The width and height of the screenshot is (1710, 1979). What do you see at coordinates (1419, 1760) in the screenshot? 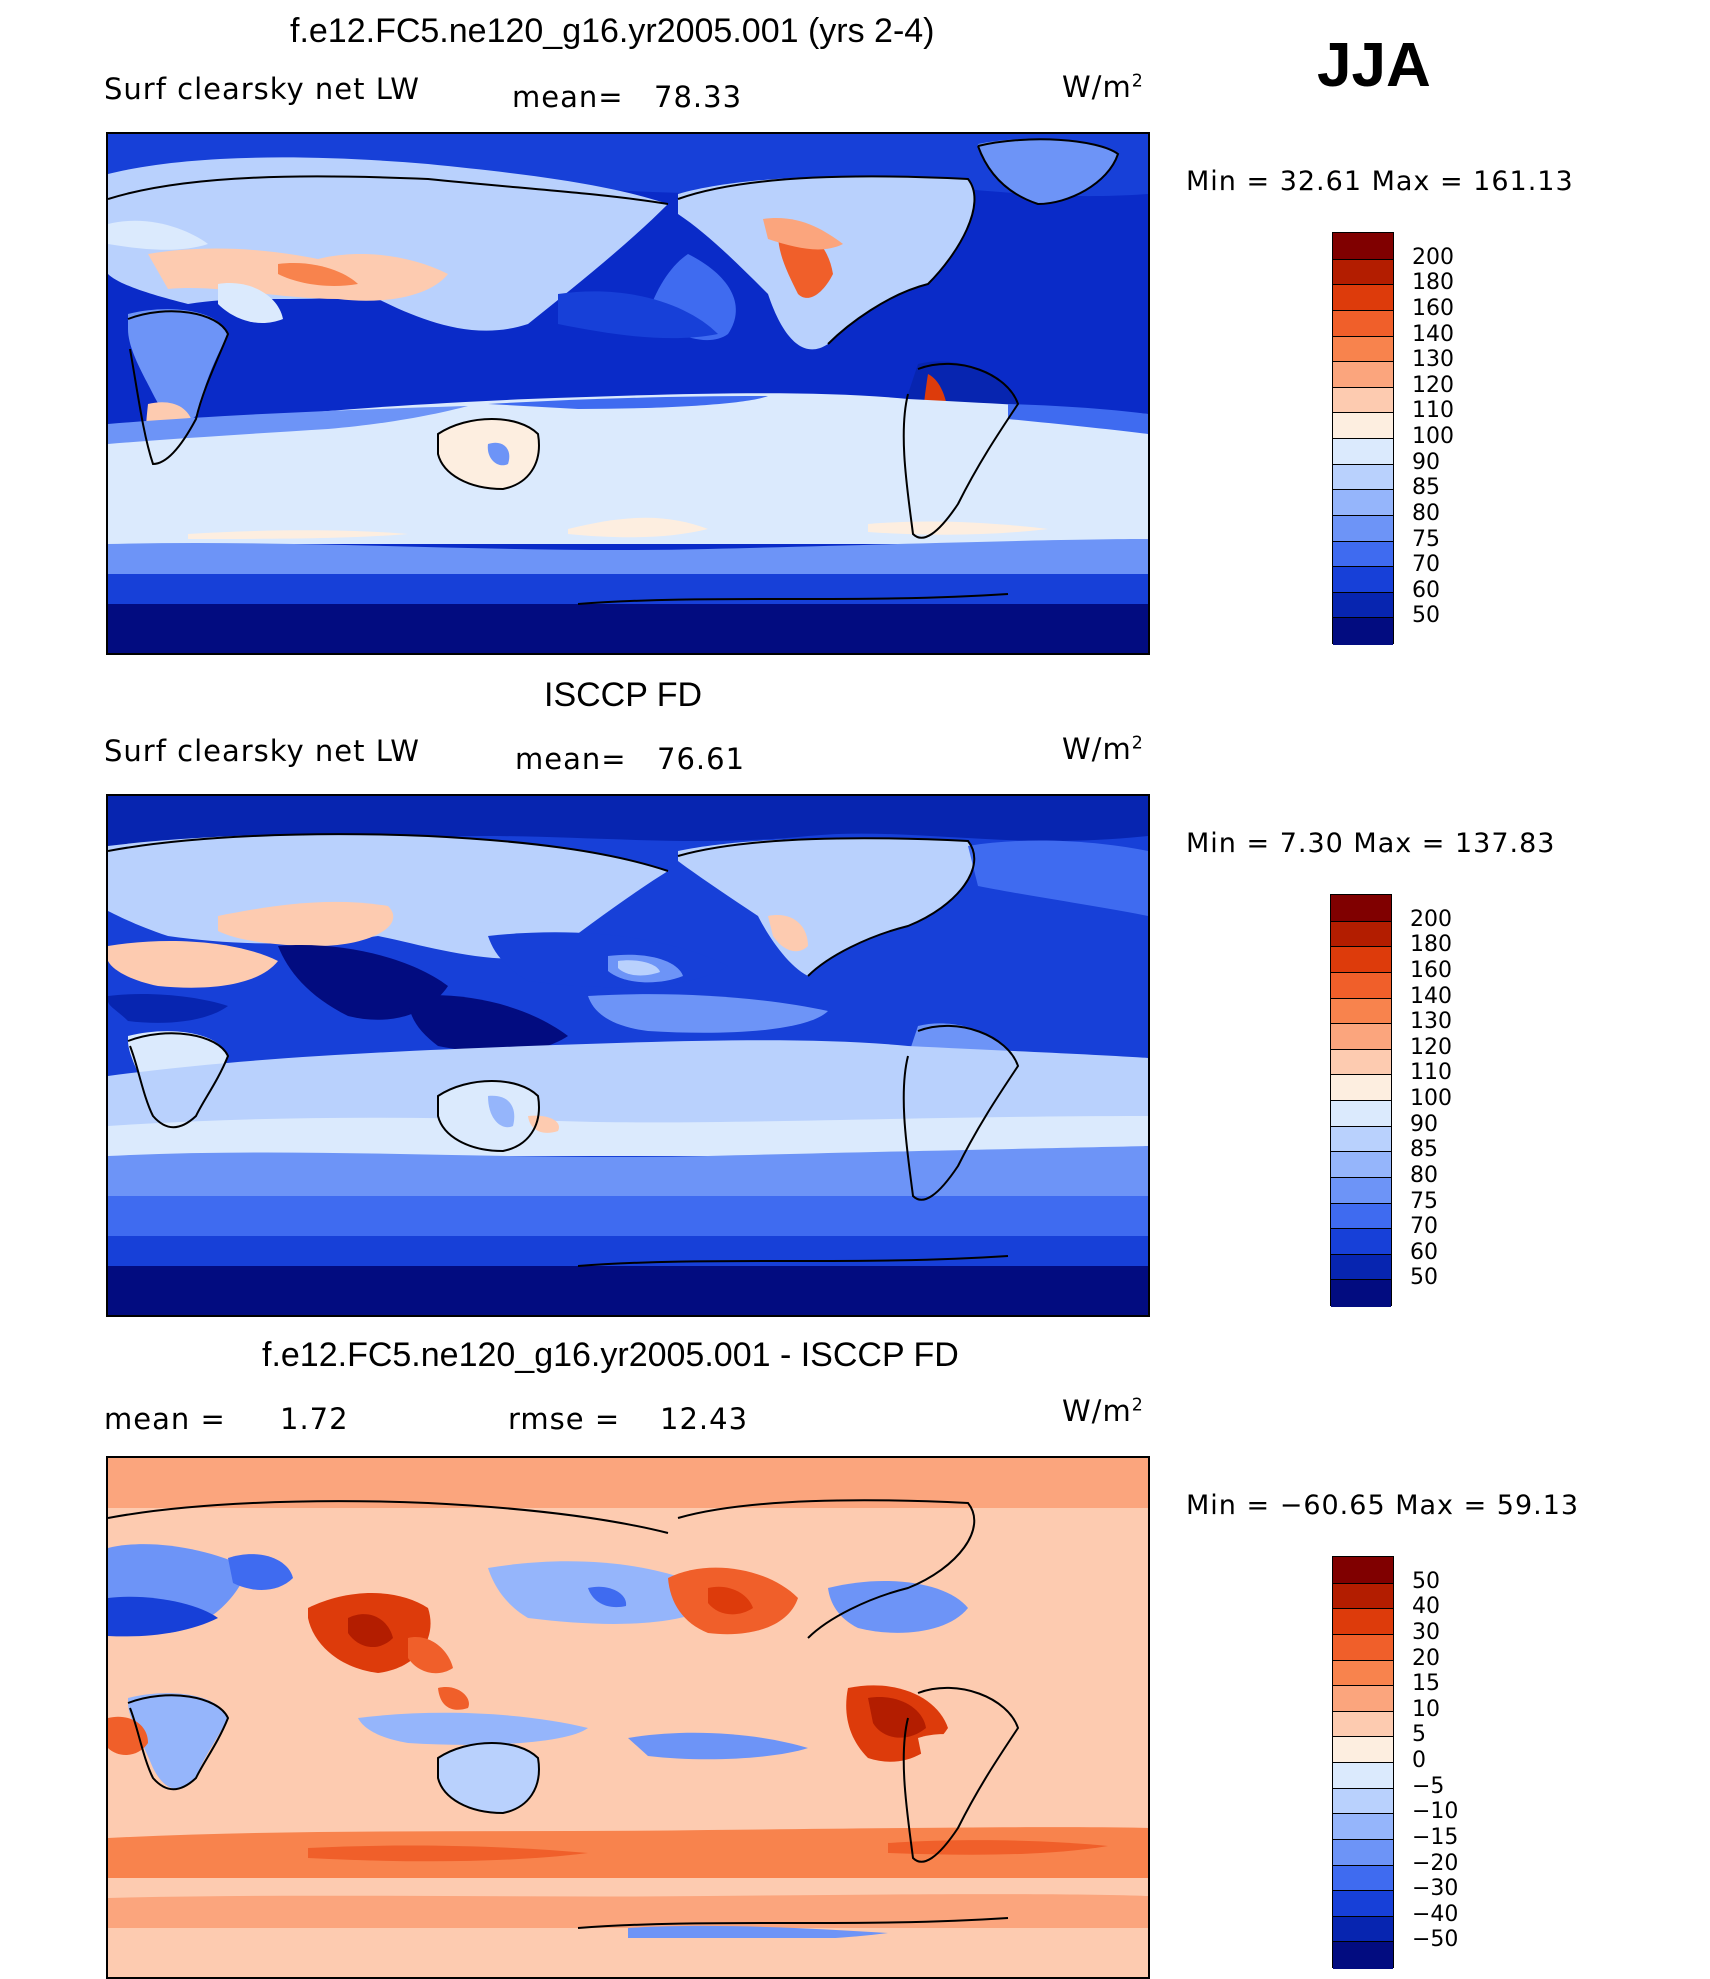
I see `colorbar-tick-label: 0` at bounding box center [1419, 1760].